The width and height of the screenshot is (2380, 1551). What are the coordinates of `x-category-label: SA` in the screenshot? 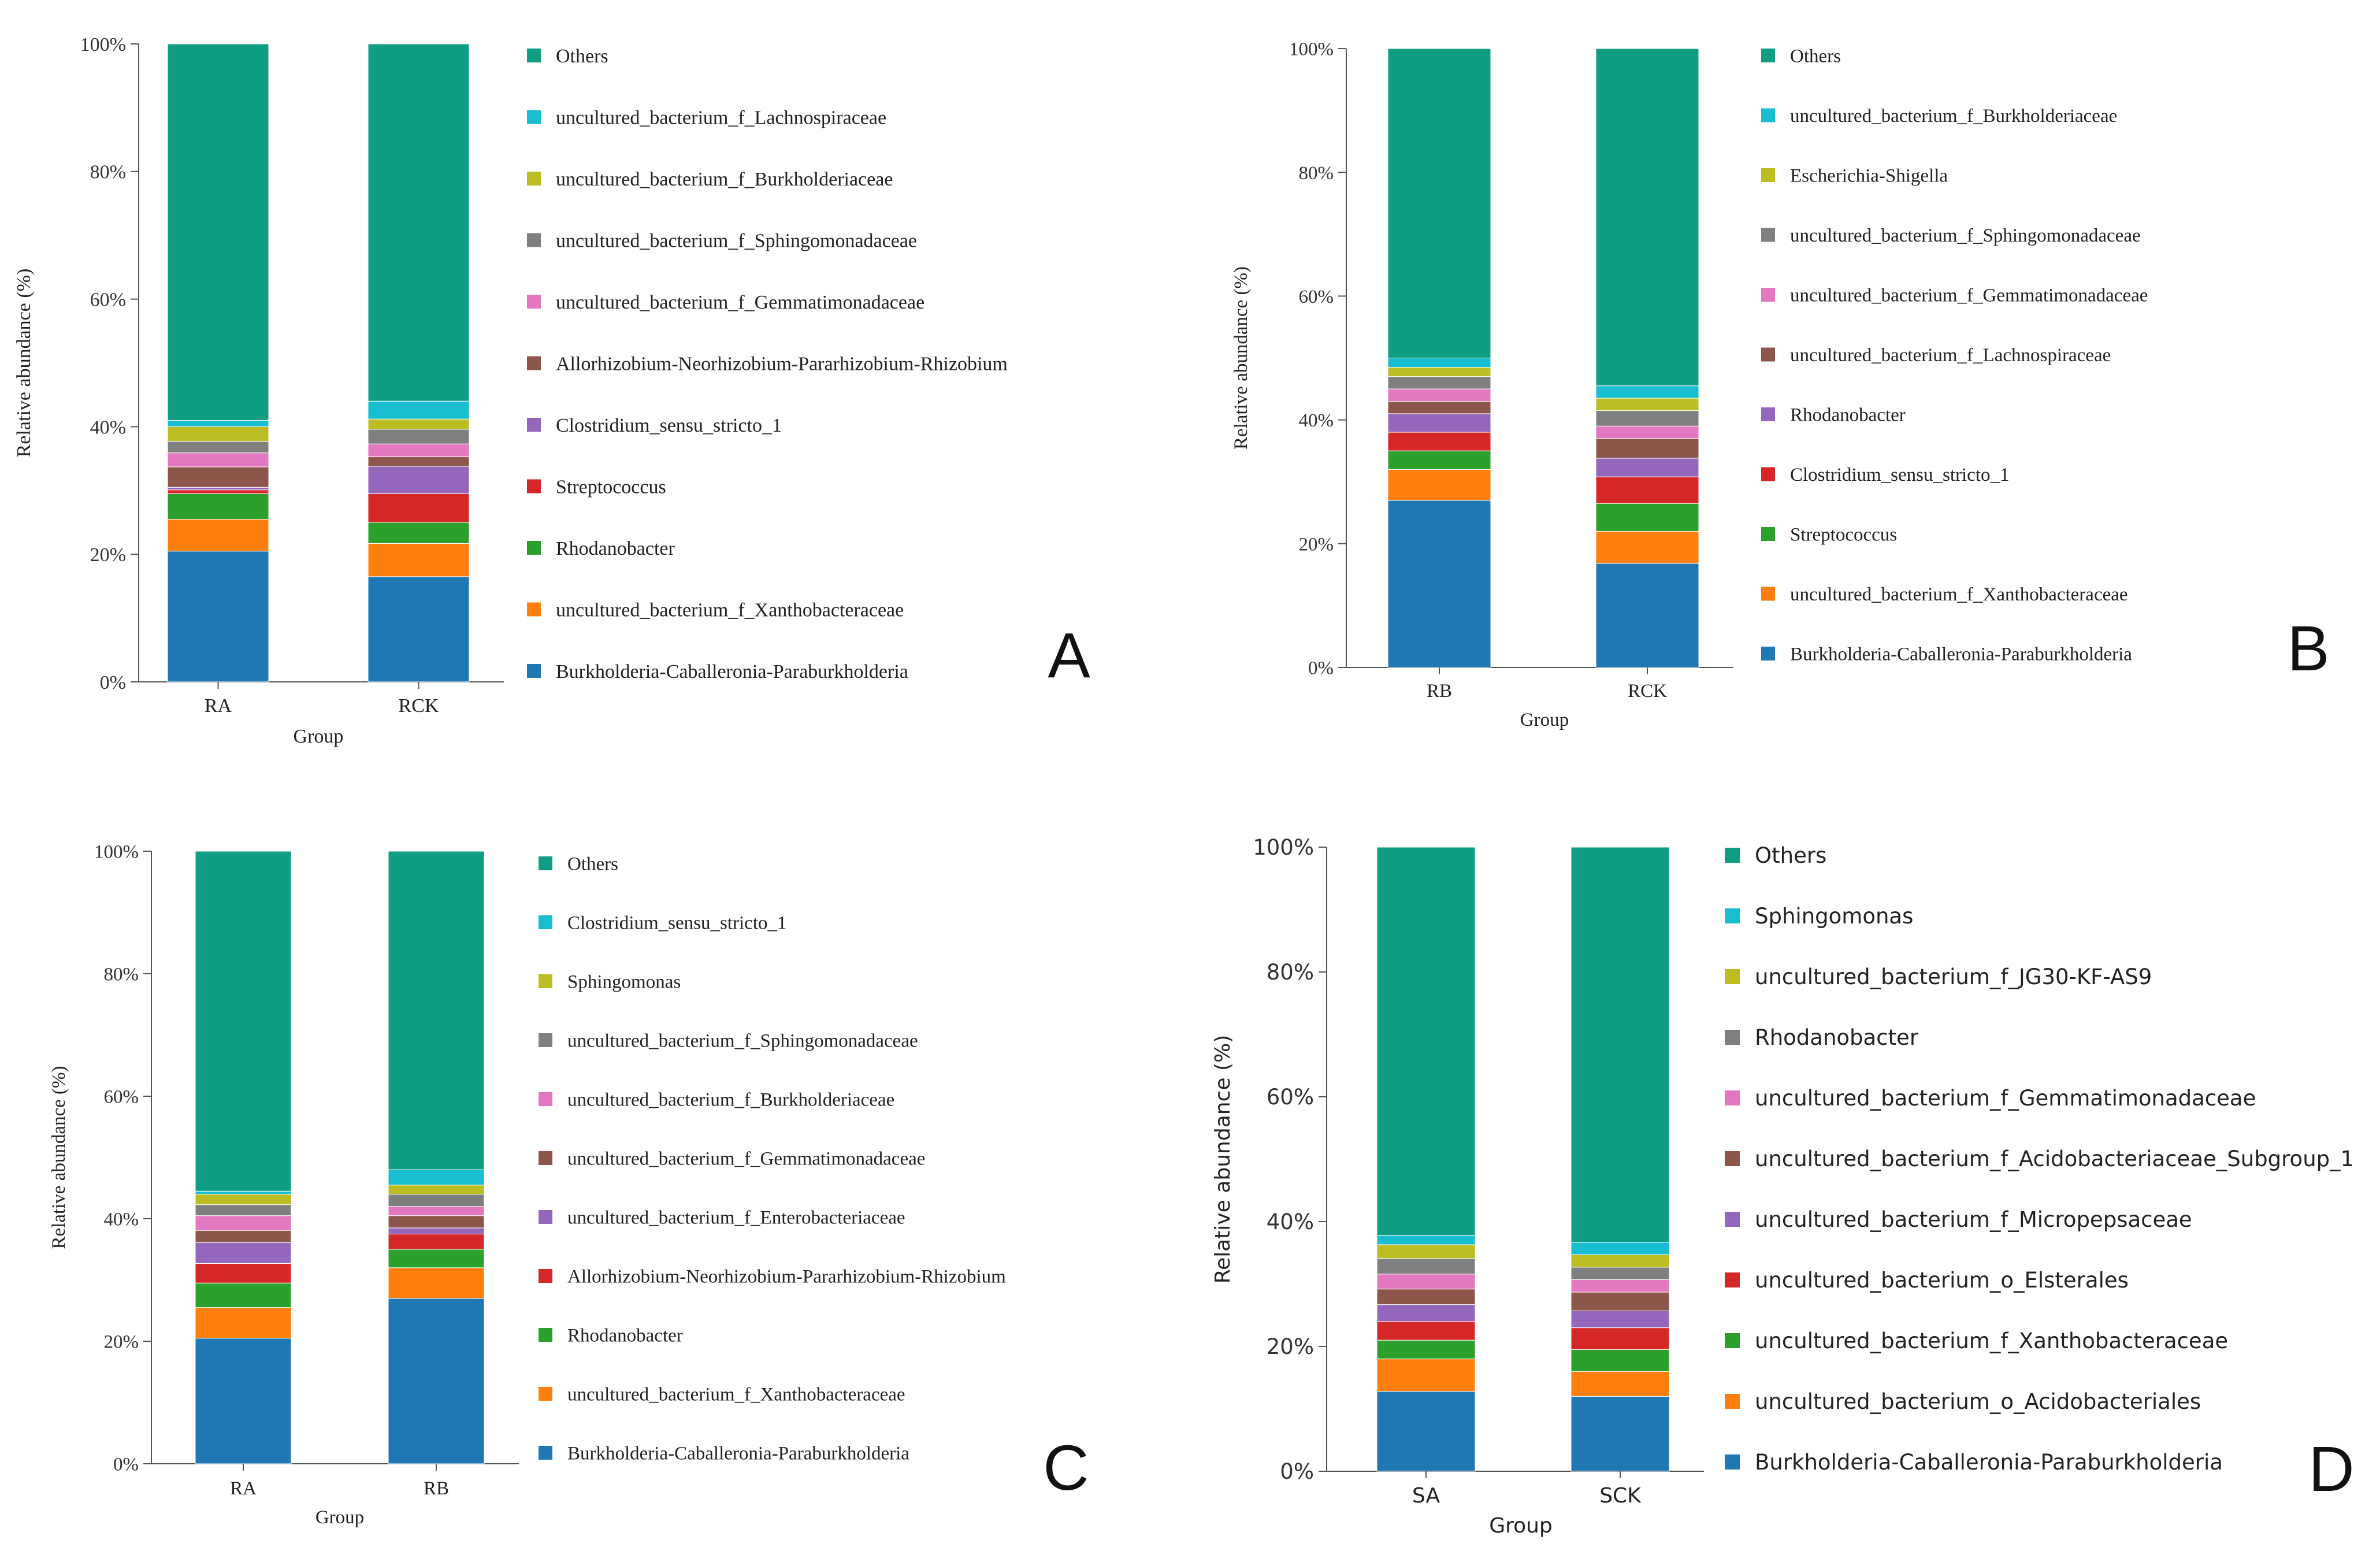 It's located at (1426, 1496).